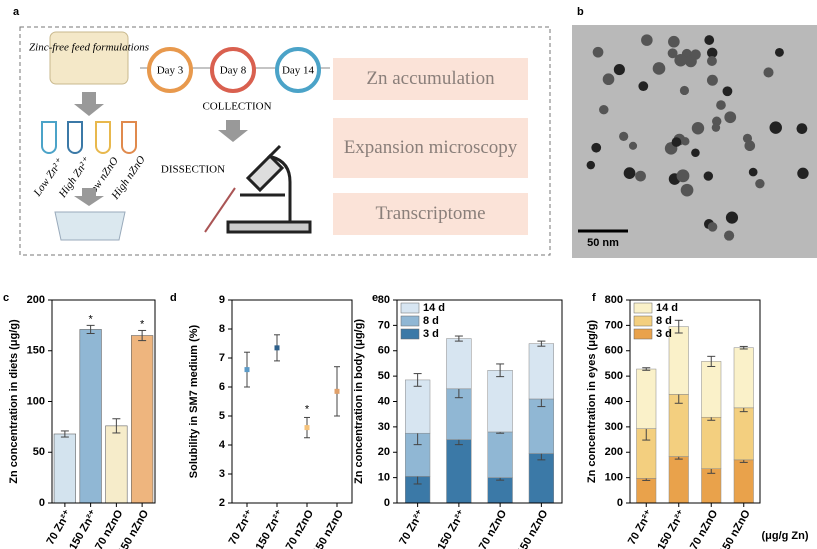 Image resolution: width=817 pixels, height=549 pixels. What do you see at coordinates (384, 452) in the screenshot?
I see `y-tick-label: 20` at bounding box center [384, 452].